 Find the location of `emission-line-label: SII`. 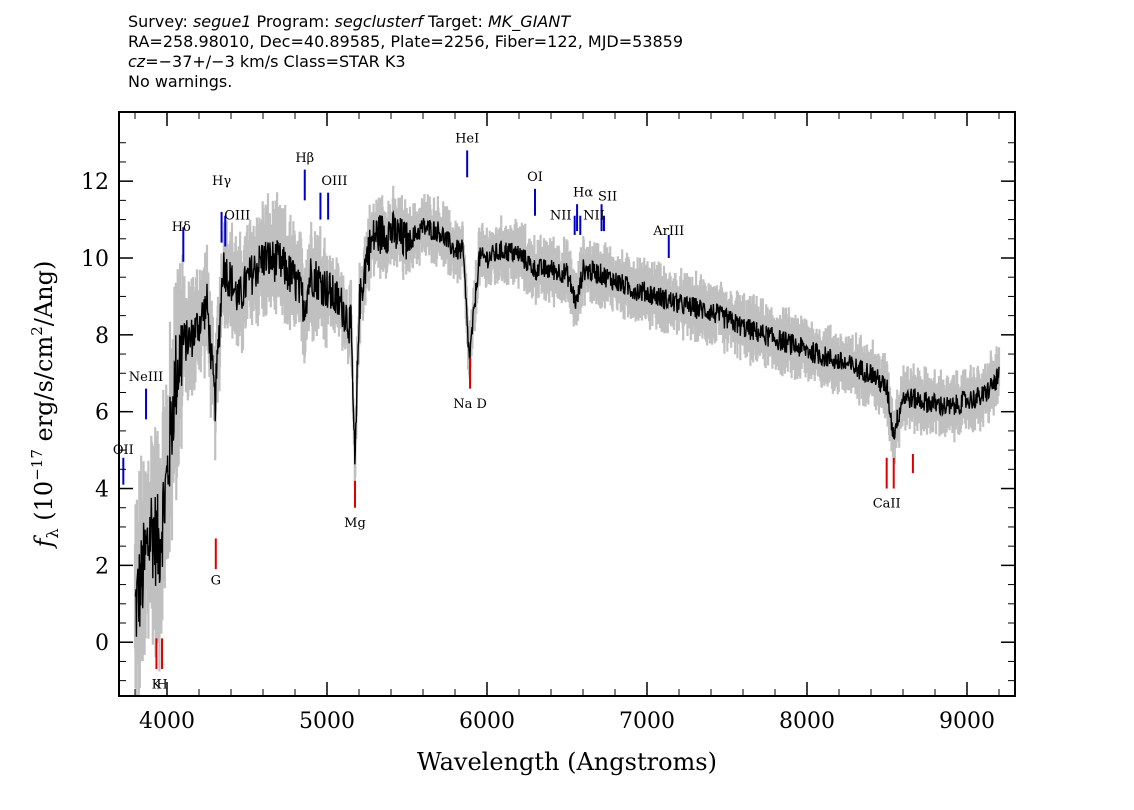

emission-line-label: SII is located at coordinates (607, 196).